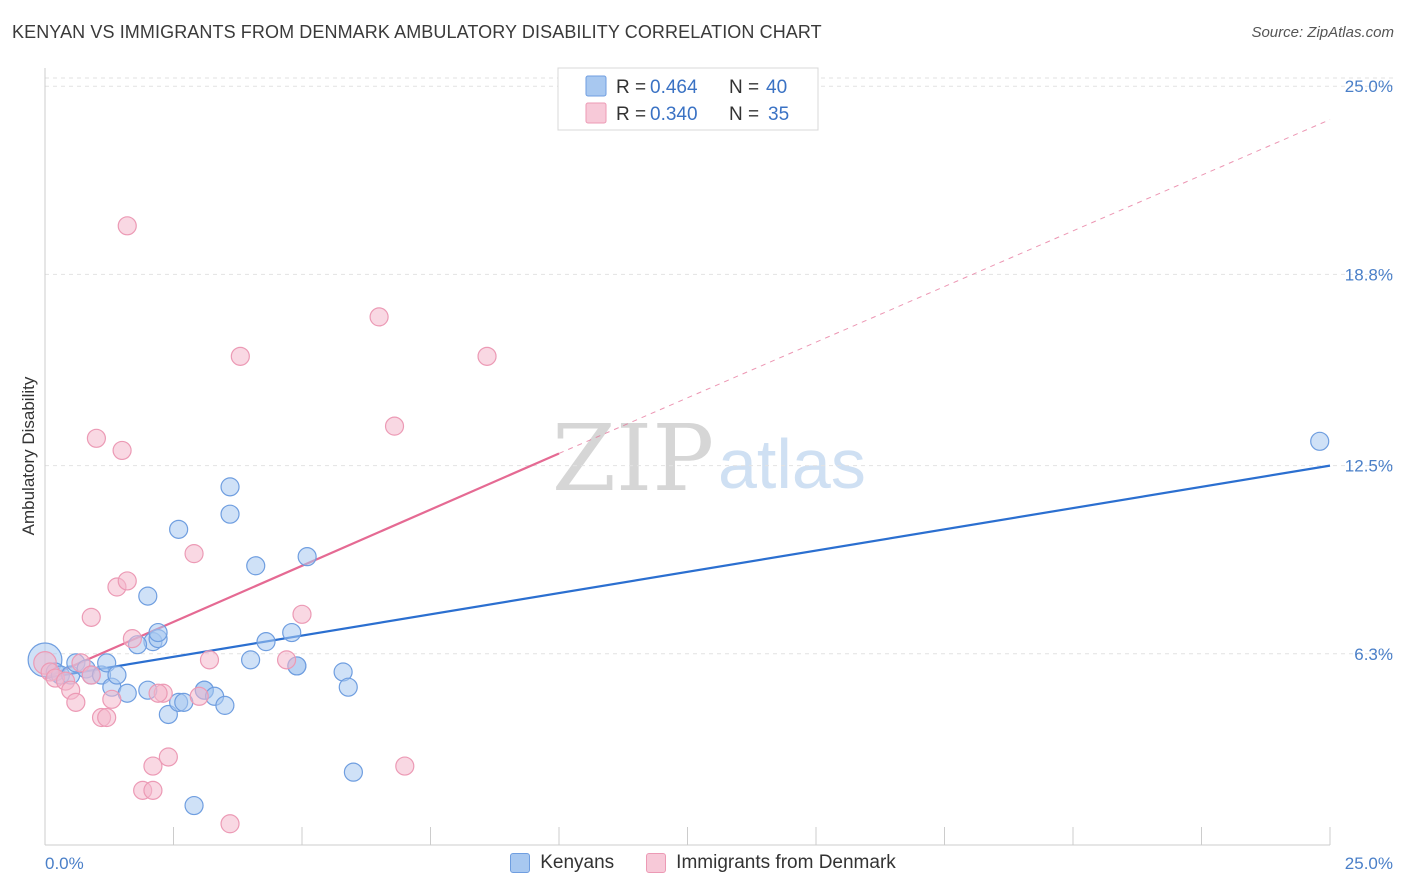  What do you see at coordinates (1369, 370) in the screenshot?
I see `y-tick-labels: 6.3% 12.5% 18.8% 25.0%` at bounding box center [1369, 370].